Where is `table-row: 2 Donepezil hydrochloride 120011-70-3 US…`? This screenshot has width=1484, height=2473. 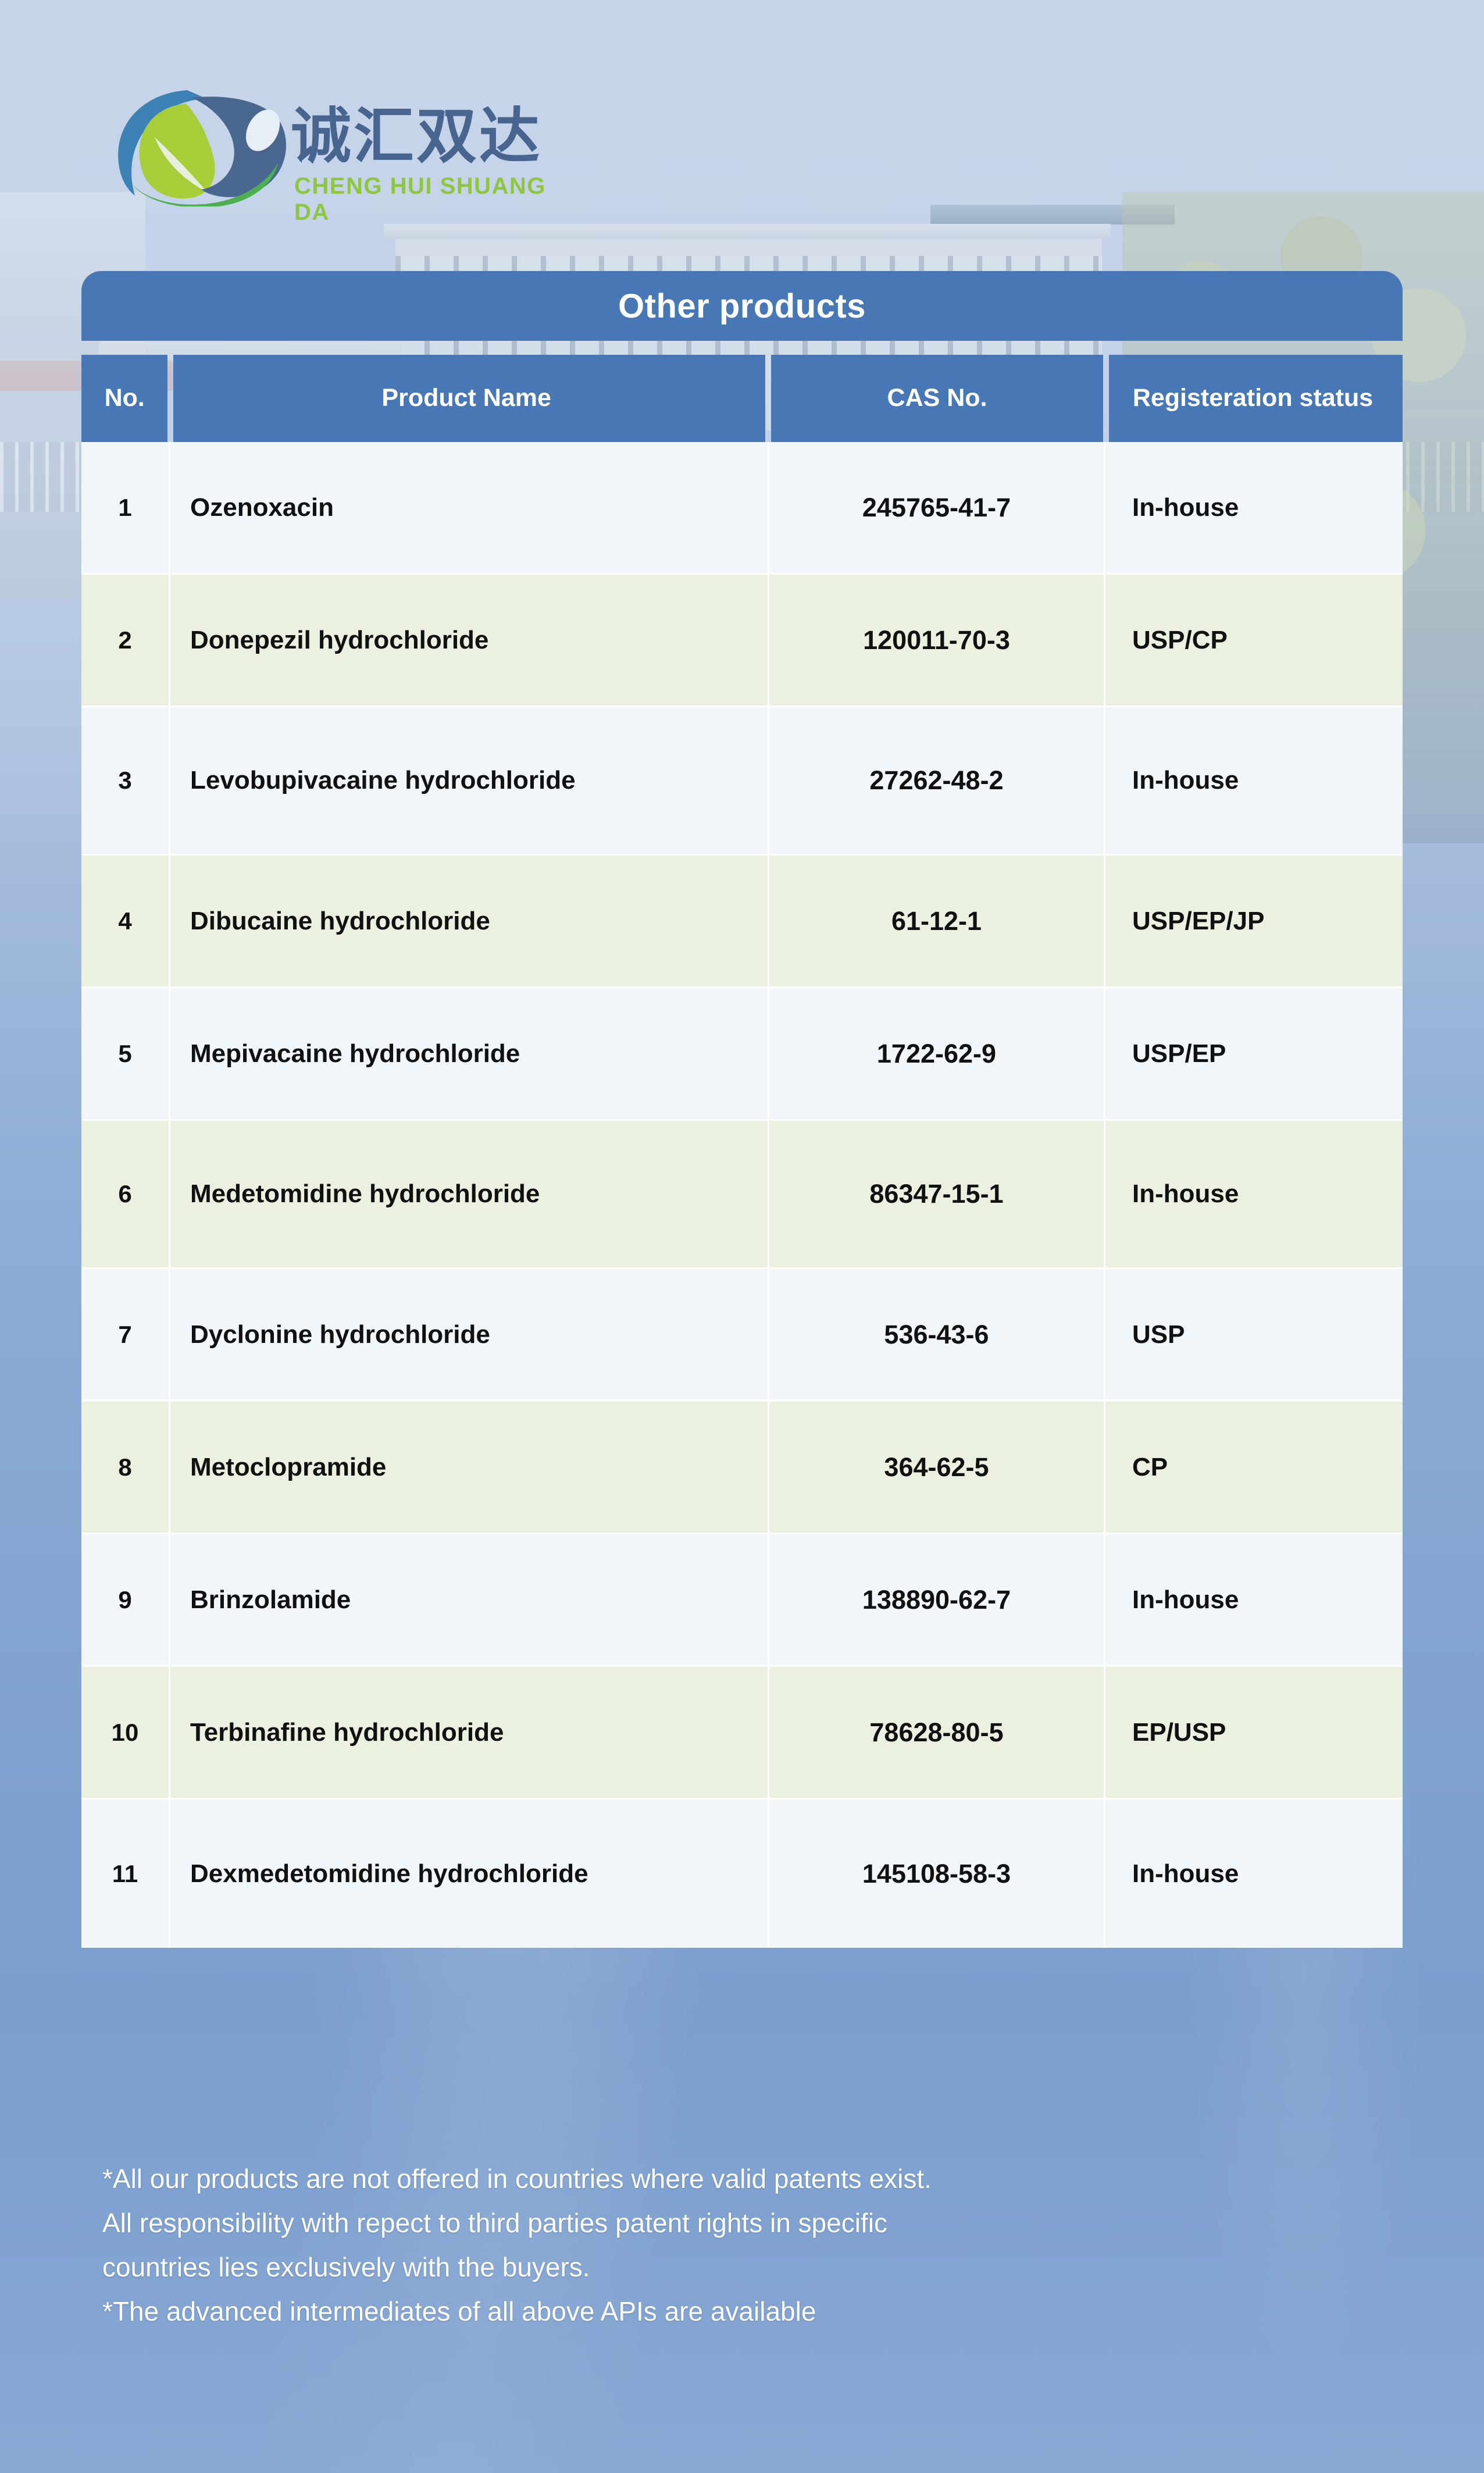 table-row: 2 Donepezil hydrochloride 120011-70-3 US… is located at coordinates (742, 641).